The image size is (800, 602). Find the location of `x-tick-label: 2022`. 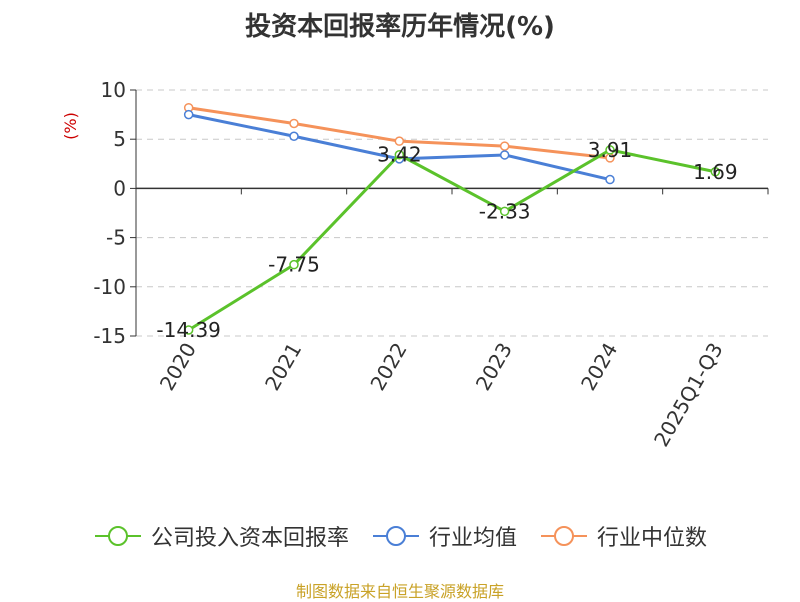

x-tick-label: 2022 is located at coordinates (388, 367).